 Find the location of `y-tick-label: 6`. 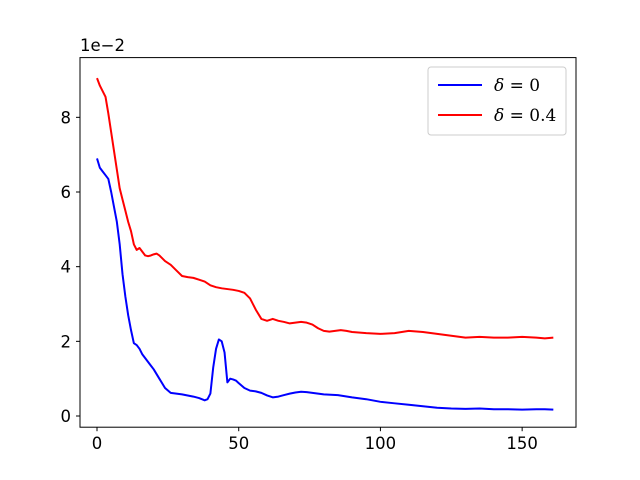

y-tick-label: 6 is located at coordinates (66, 192).